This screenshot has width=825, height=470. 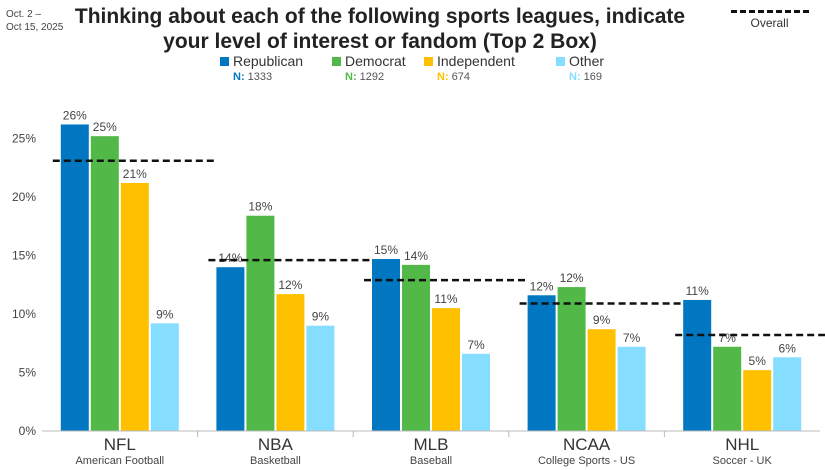 What do you see at coordinates (585, 77) in the screenshot?
I see `legend-n-other: N: 169` at bounding box center [585, 77].